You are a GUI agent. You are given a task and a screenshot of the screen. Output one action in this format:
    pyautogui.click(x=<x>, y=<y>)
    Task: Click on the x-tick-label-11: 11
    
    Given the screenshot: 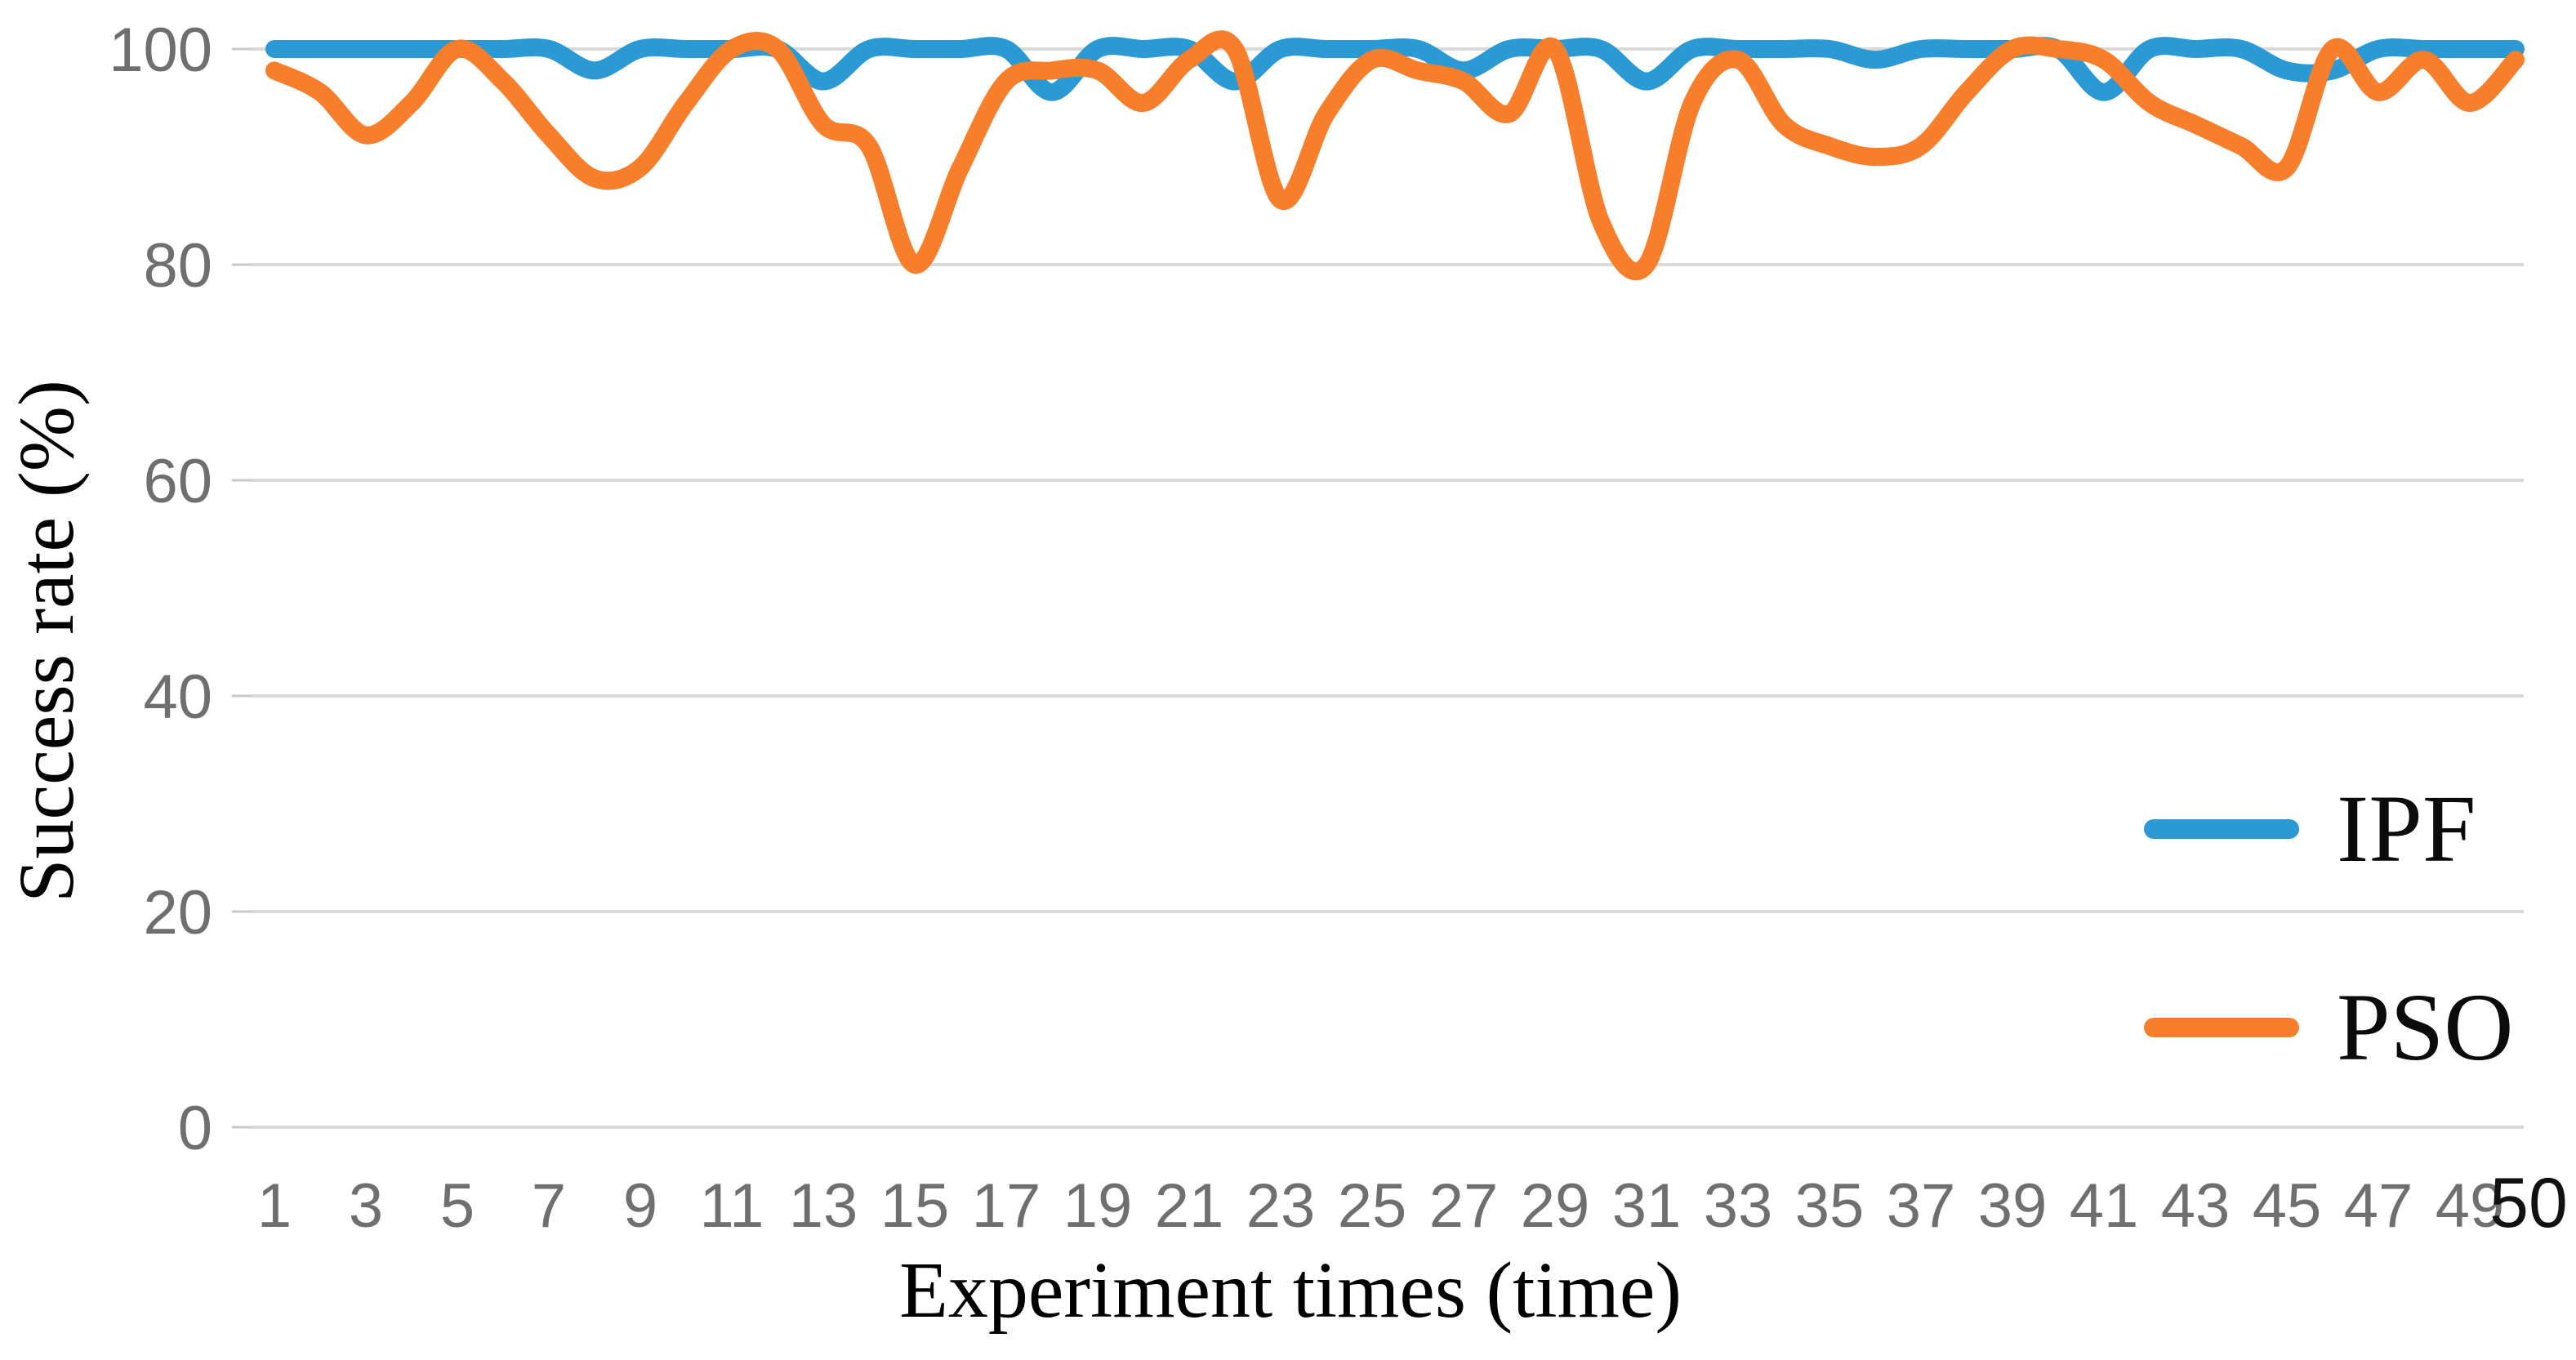 What is the action you would take?
    pyautogui.click(x=732, y=1206)
    